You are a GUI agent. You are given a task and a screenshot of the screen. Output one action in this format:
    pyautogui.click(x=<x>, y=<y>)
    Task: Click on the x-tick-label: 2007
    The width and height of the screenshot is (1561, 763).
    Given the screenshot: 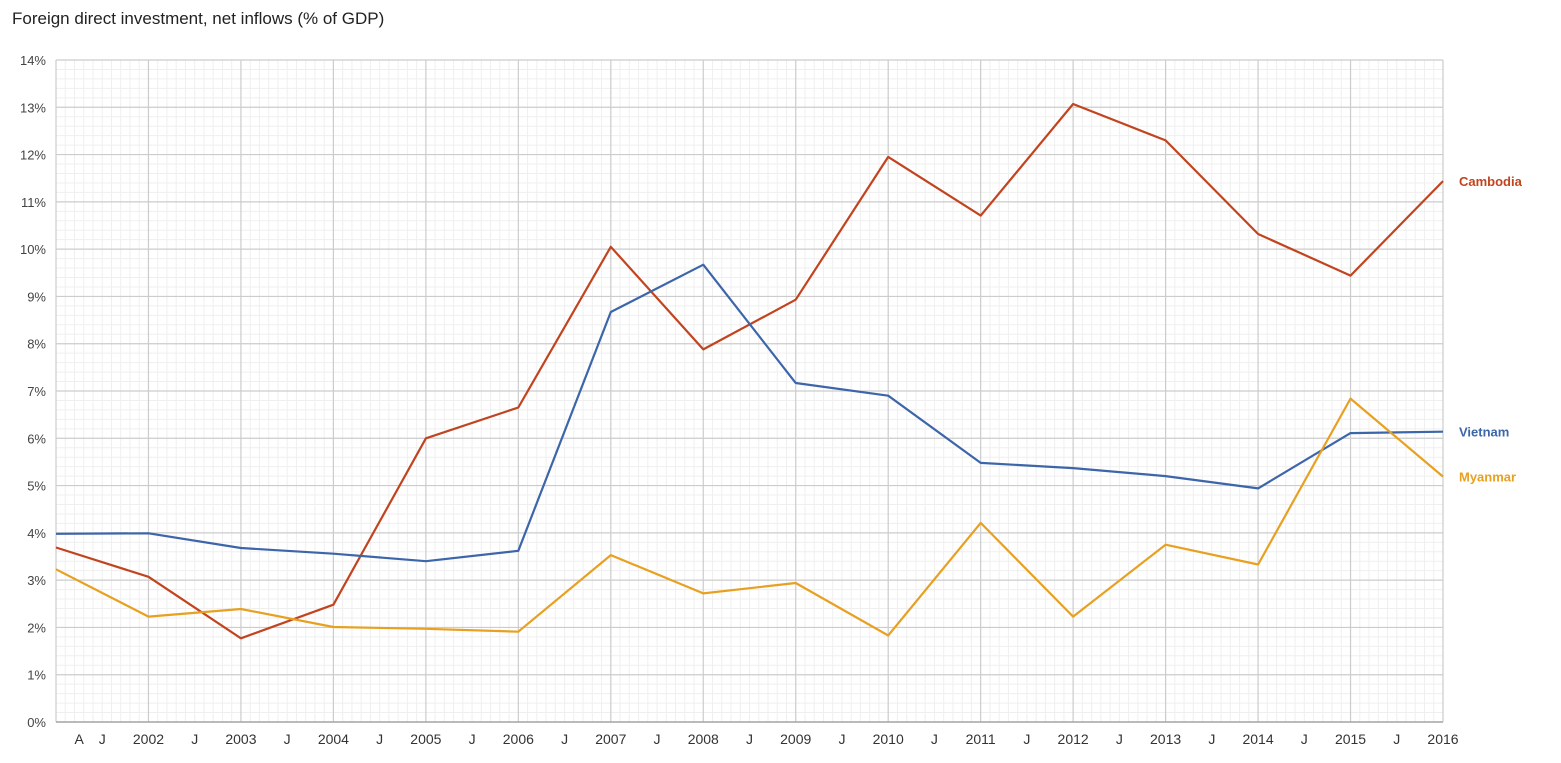 What is the action you would take?
    pyautogui.click(x=610, y=739)
    